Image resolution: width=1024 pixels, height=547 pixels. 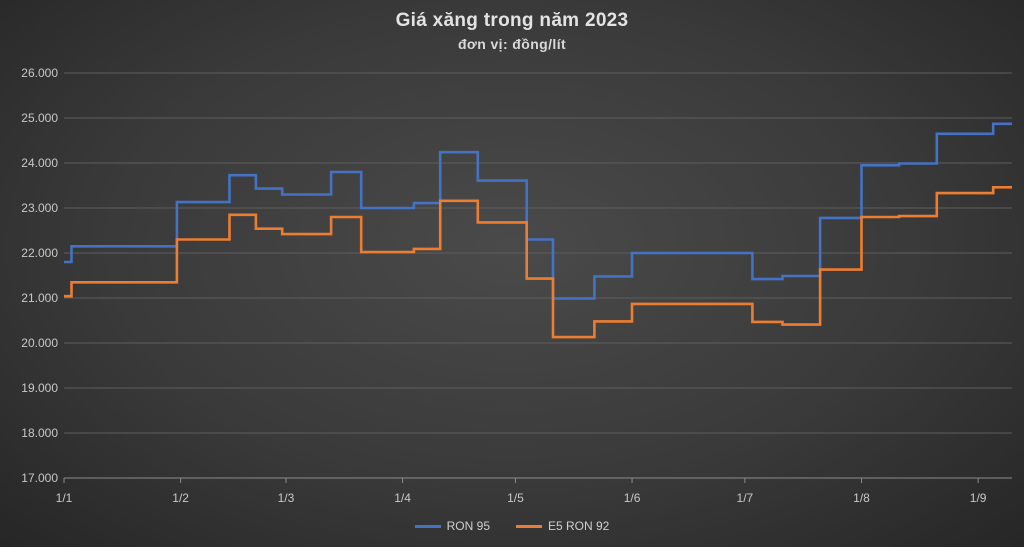 I want to click on y-tick-label: 25.000, so click(x=39, y=118).